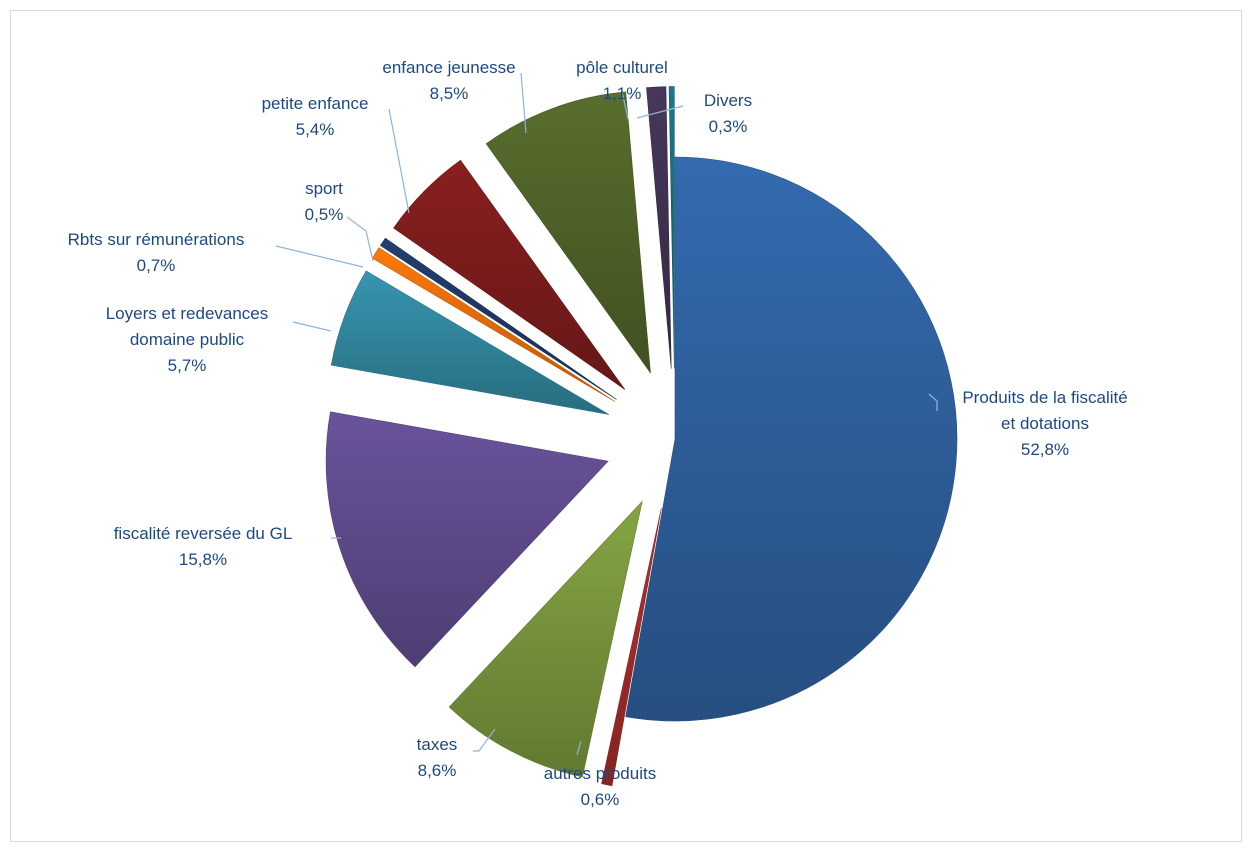 The width and height of the screenshot is (1252, 852). What do you see at coordinates (187, 365) in the screenshot?
I see `slice-value-label-4: 5,7%` at bounding box center [187, 365].